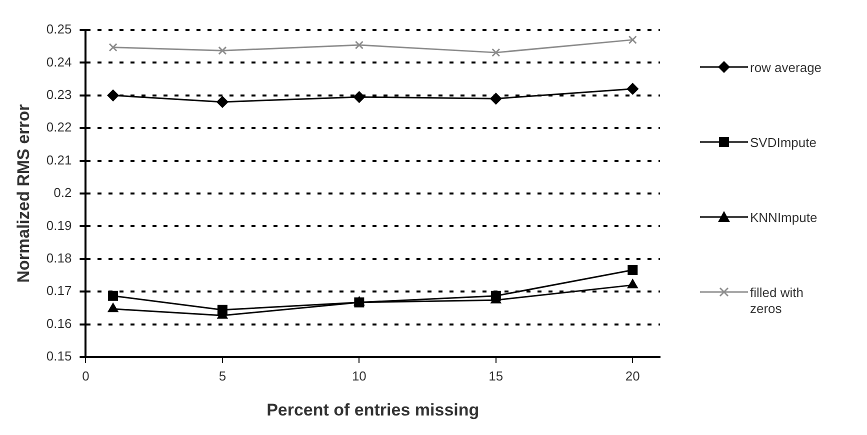 This screenshot has height=435, width=867. I want to click on x-axis-title: Percent of entries missing, so click(373, 410).